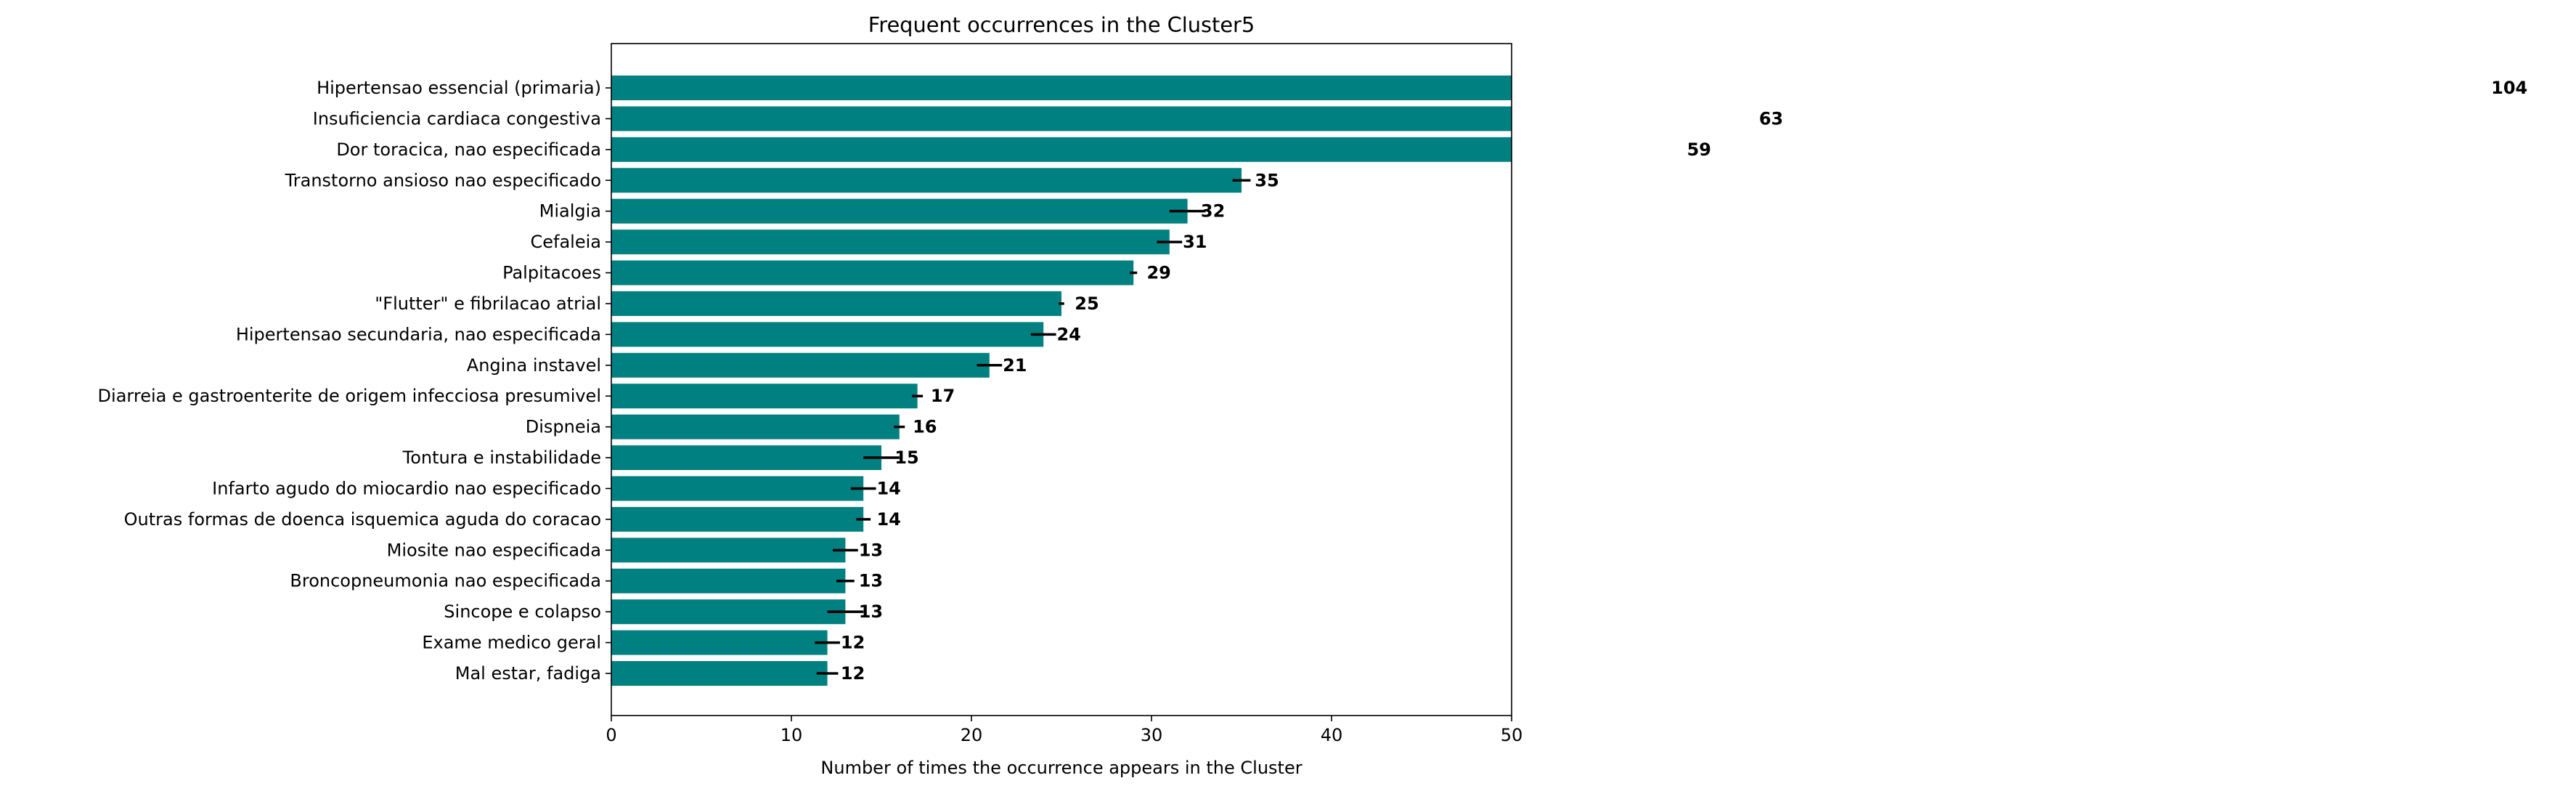 This screenshot has width=2576, height=794. I want to click on value-label: 15, so click(906, 457).